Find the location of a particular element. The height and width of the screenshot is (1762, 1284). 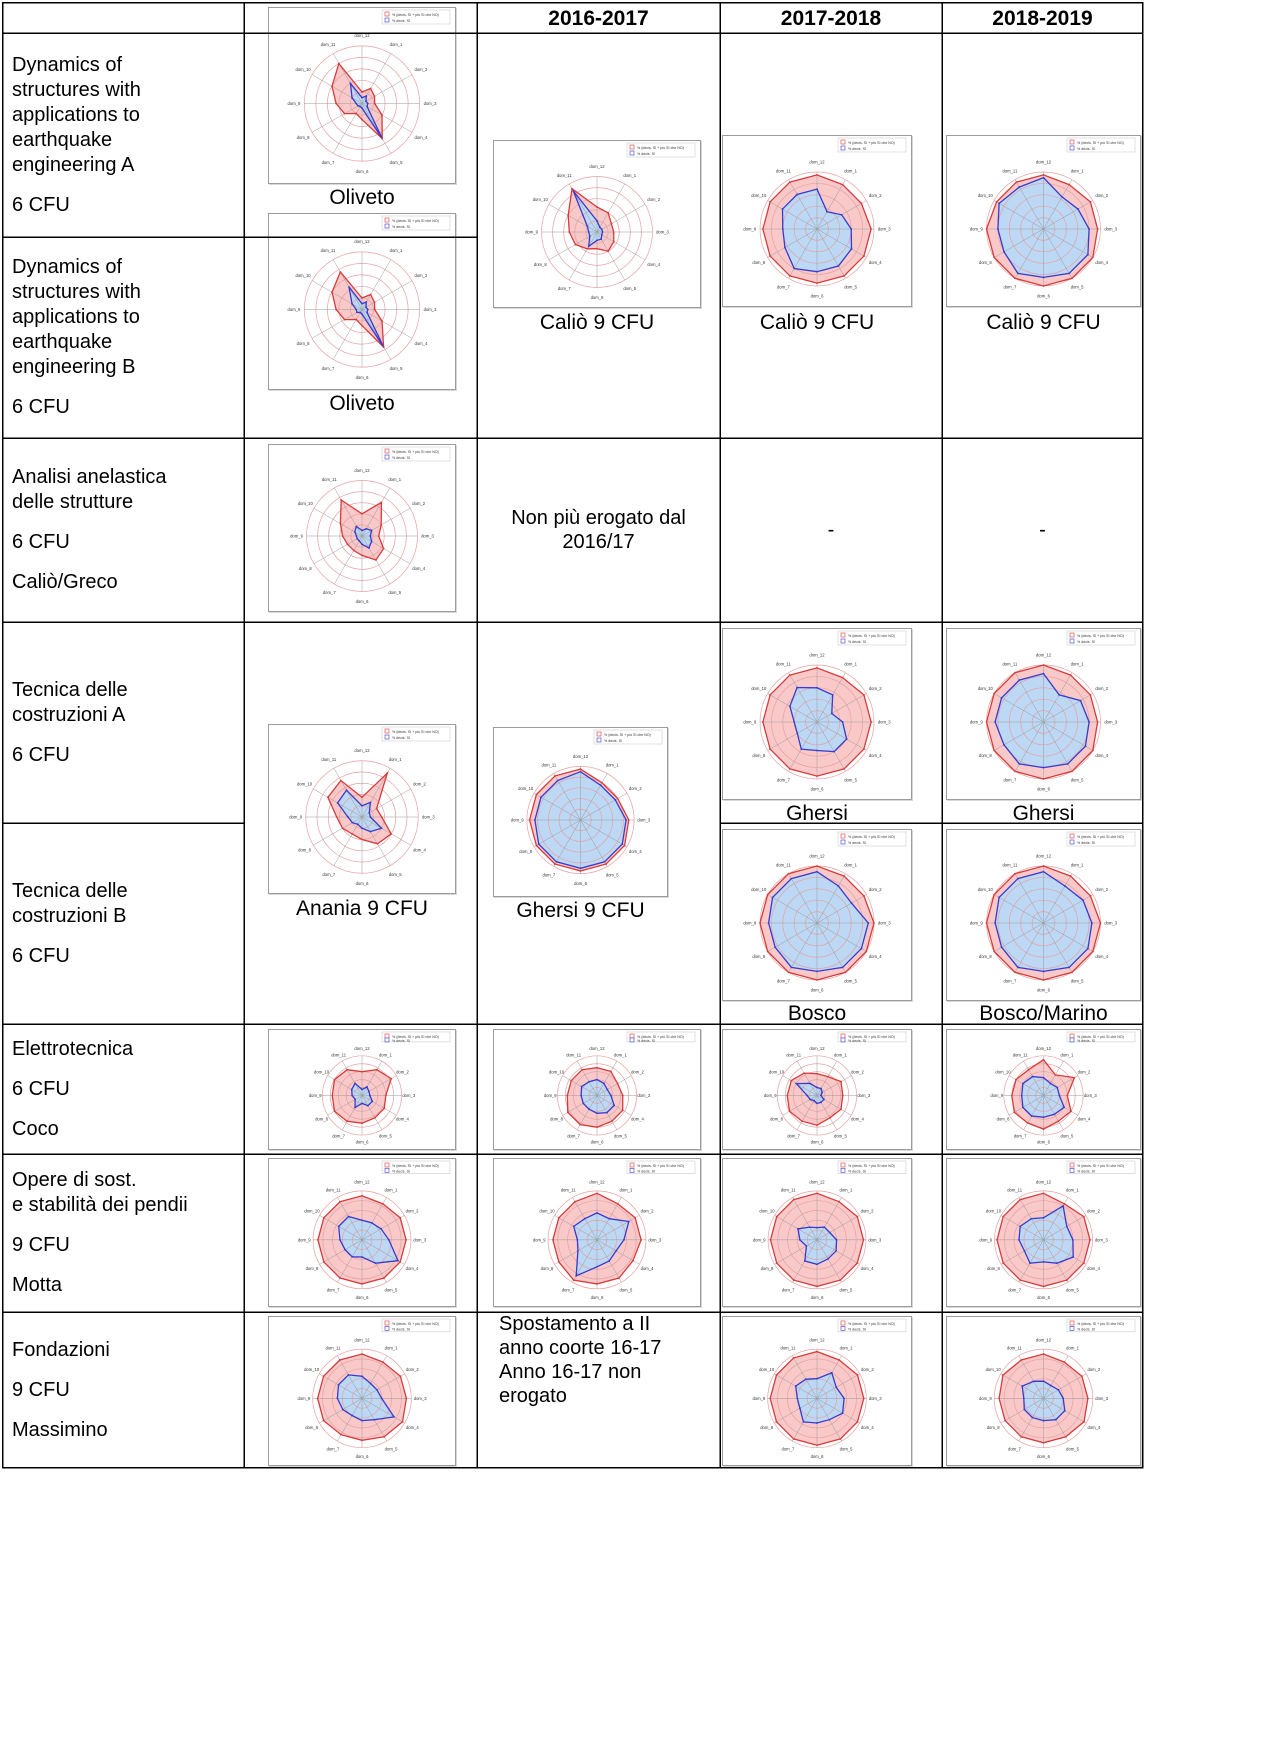

year-header-2018-2019: 2018-2019 is located at coordinates (1042, 18).